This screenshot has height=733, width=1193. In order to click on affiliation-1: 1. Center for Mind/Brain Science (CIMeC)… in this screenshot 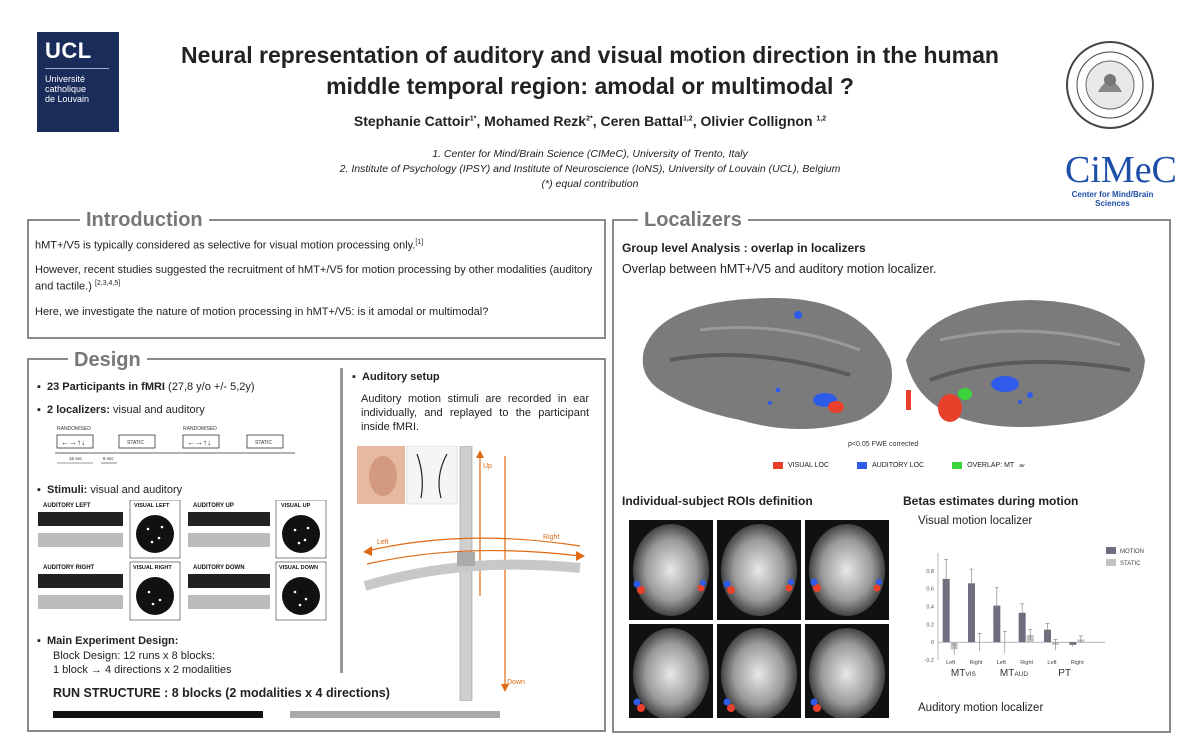, I will do `click(590, 154)`.